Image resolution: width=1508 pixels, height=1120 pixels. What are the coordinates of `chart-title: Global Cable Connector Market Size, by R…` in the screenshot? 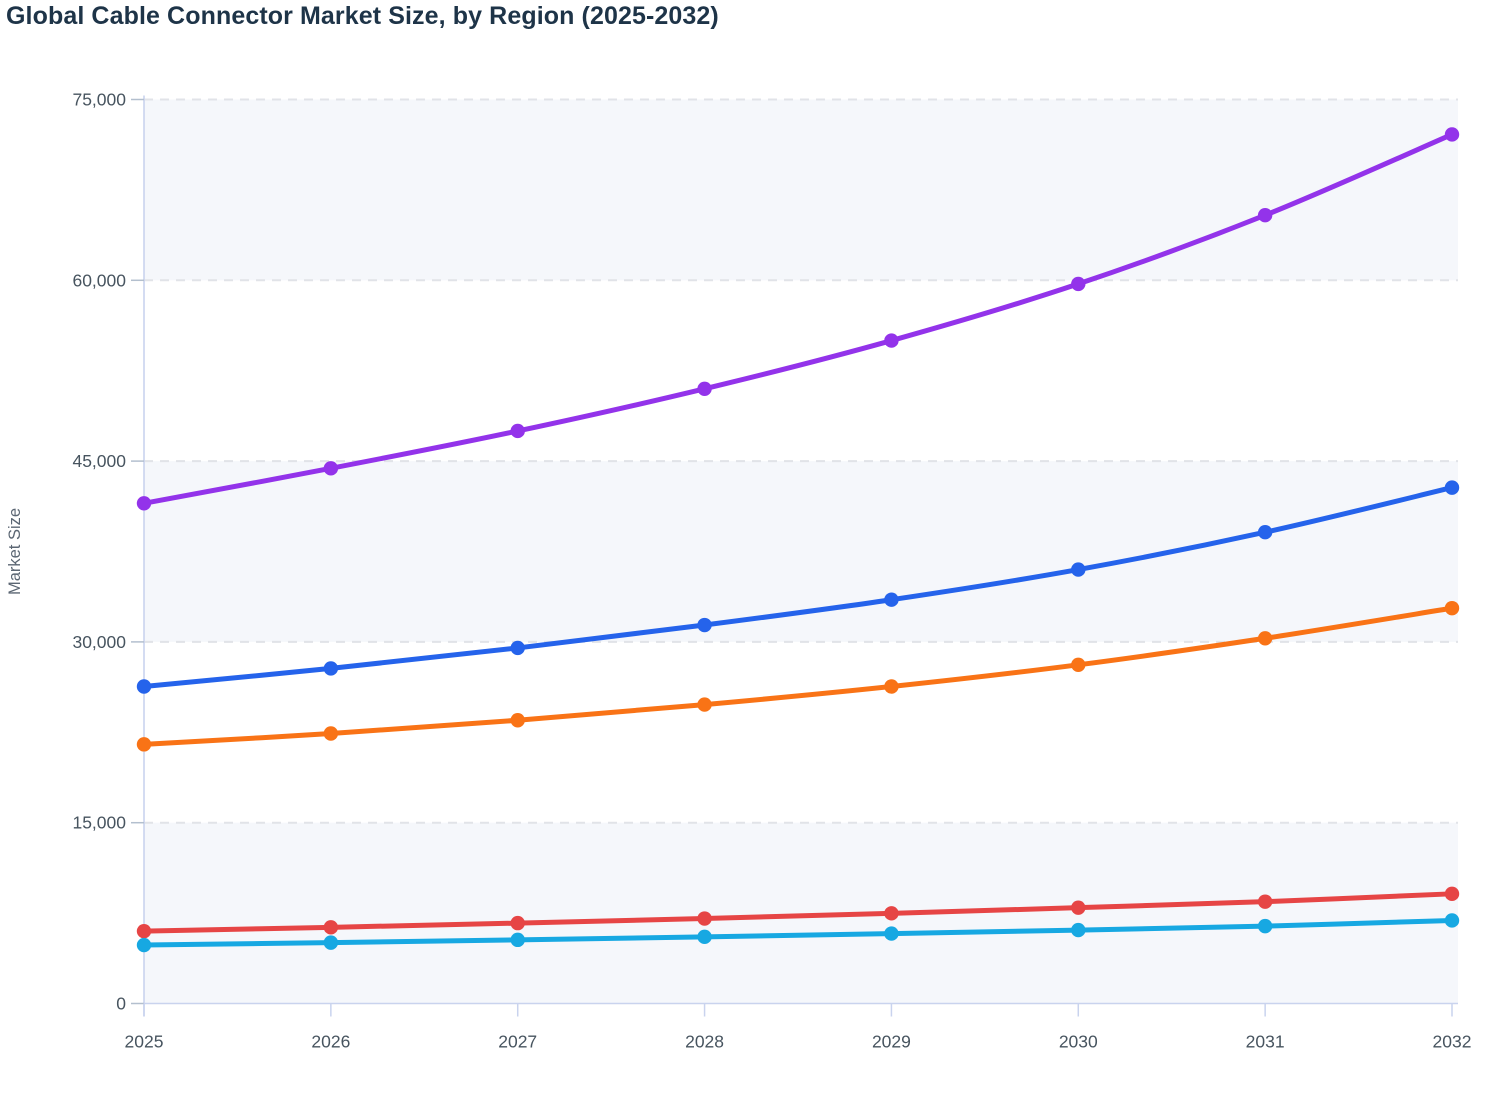 It's located at (362, 16).